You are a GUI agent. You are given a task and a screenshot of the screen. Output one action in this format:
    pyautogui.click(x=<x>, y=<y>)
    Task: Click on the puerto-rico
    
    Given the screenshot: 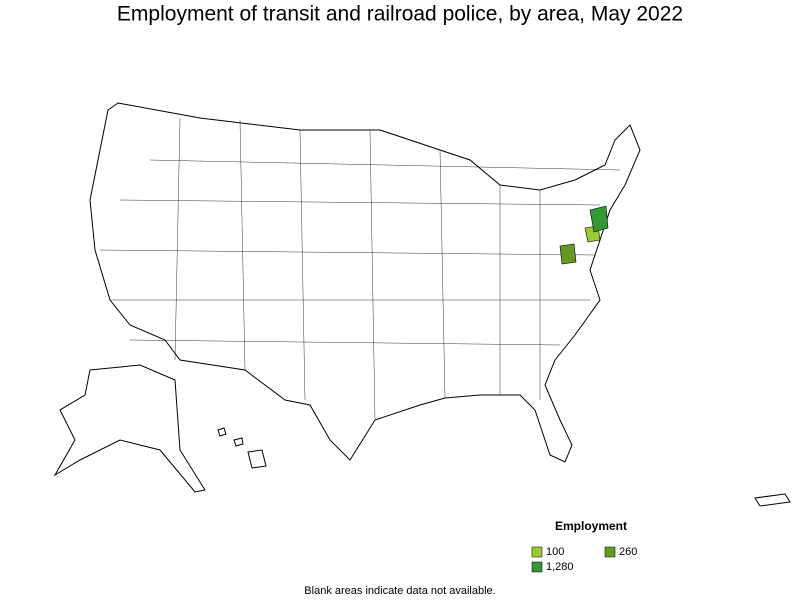 What is the action you would take?
    pyautogui.click(x=772, y=500)
    